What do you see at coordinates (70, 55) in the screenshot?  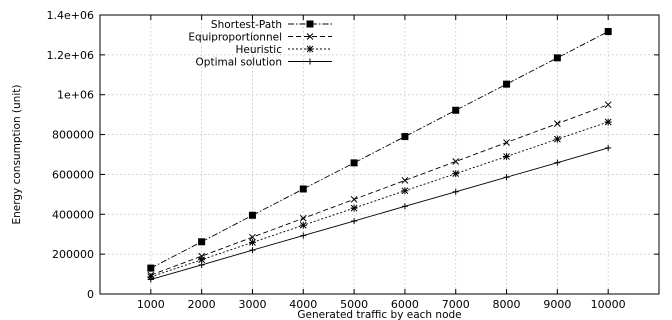 I see `y-tick-label: 1.2e+06` at bounding box center [70, 55].